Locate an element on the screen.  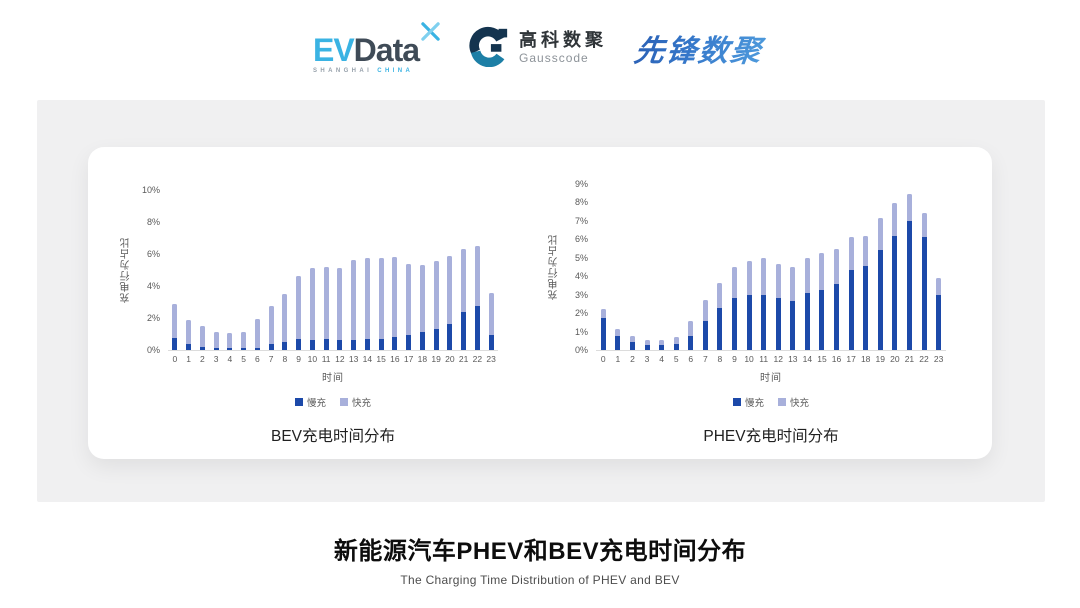
bev-plot: 充电行为占比 0% 2% 4% 6% 8% 10% is located at coordinates (309, 270).